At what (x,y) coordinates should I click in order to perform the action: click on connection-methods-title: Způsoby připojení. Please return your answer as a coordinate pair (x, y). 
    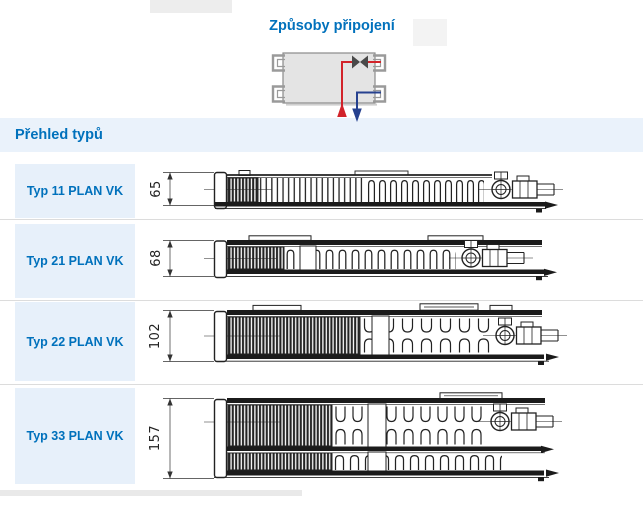
    Looking at the image, I should click on (332, 26).